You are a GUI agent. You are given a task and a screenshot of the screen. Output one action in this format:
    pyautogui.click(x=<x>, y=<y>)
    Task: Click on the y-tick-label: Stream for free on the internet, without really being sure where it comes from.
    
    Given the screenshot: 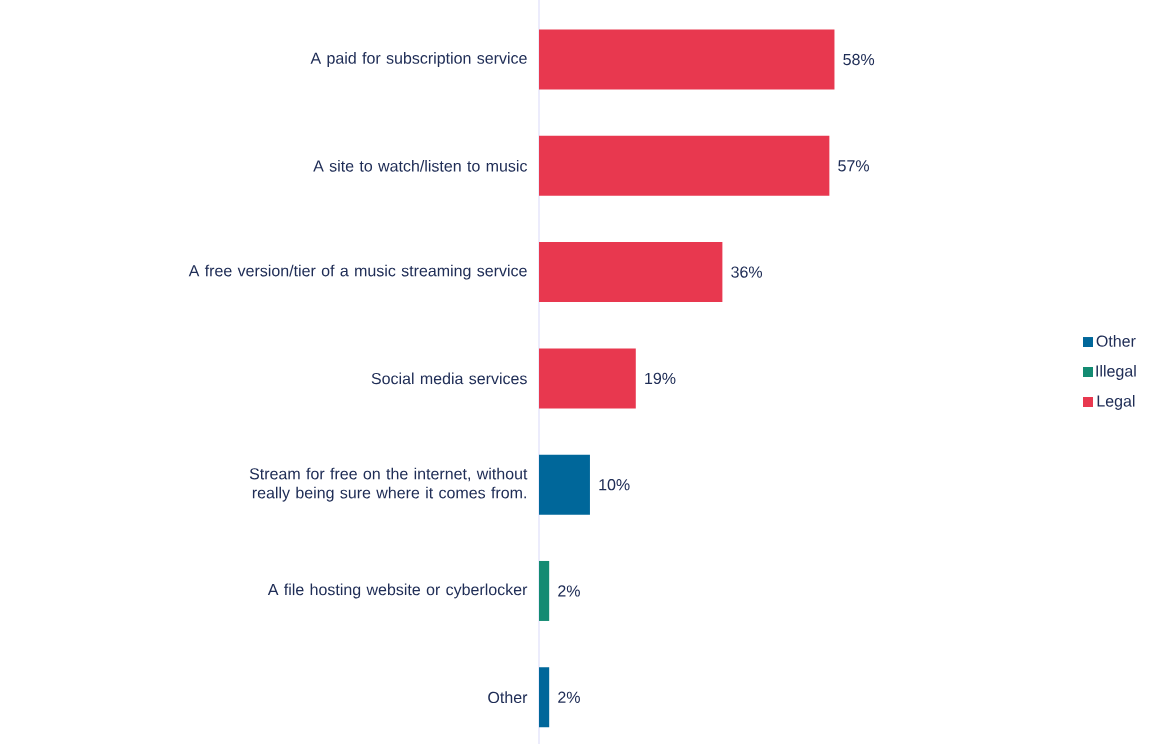 What is the action you would take?
    pyautogui.click(x=388, y=484)
    